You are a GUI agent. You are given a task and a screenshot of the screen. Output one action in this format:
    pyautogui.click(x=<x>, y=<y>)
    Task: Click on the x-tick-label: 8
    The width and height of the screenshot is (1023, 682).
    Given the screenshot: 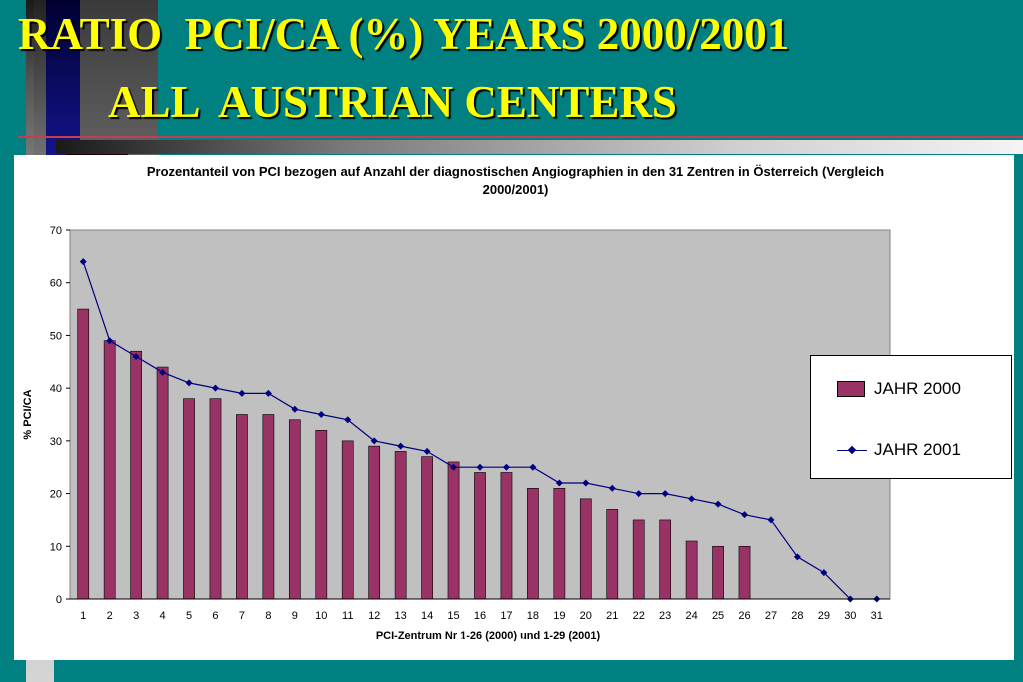 What is the action you would take?
    pyautogui.click(x=268, y=616)
    